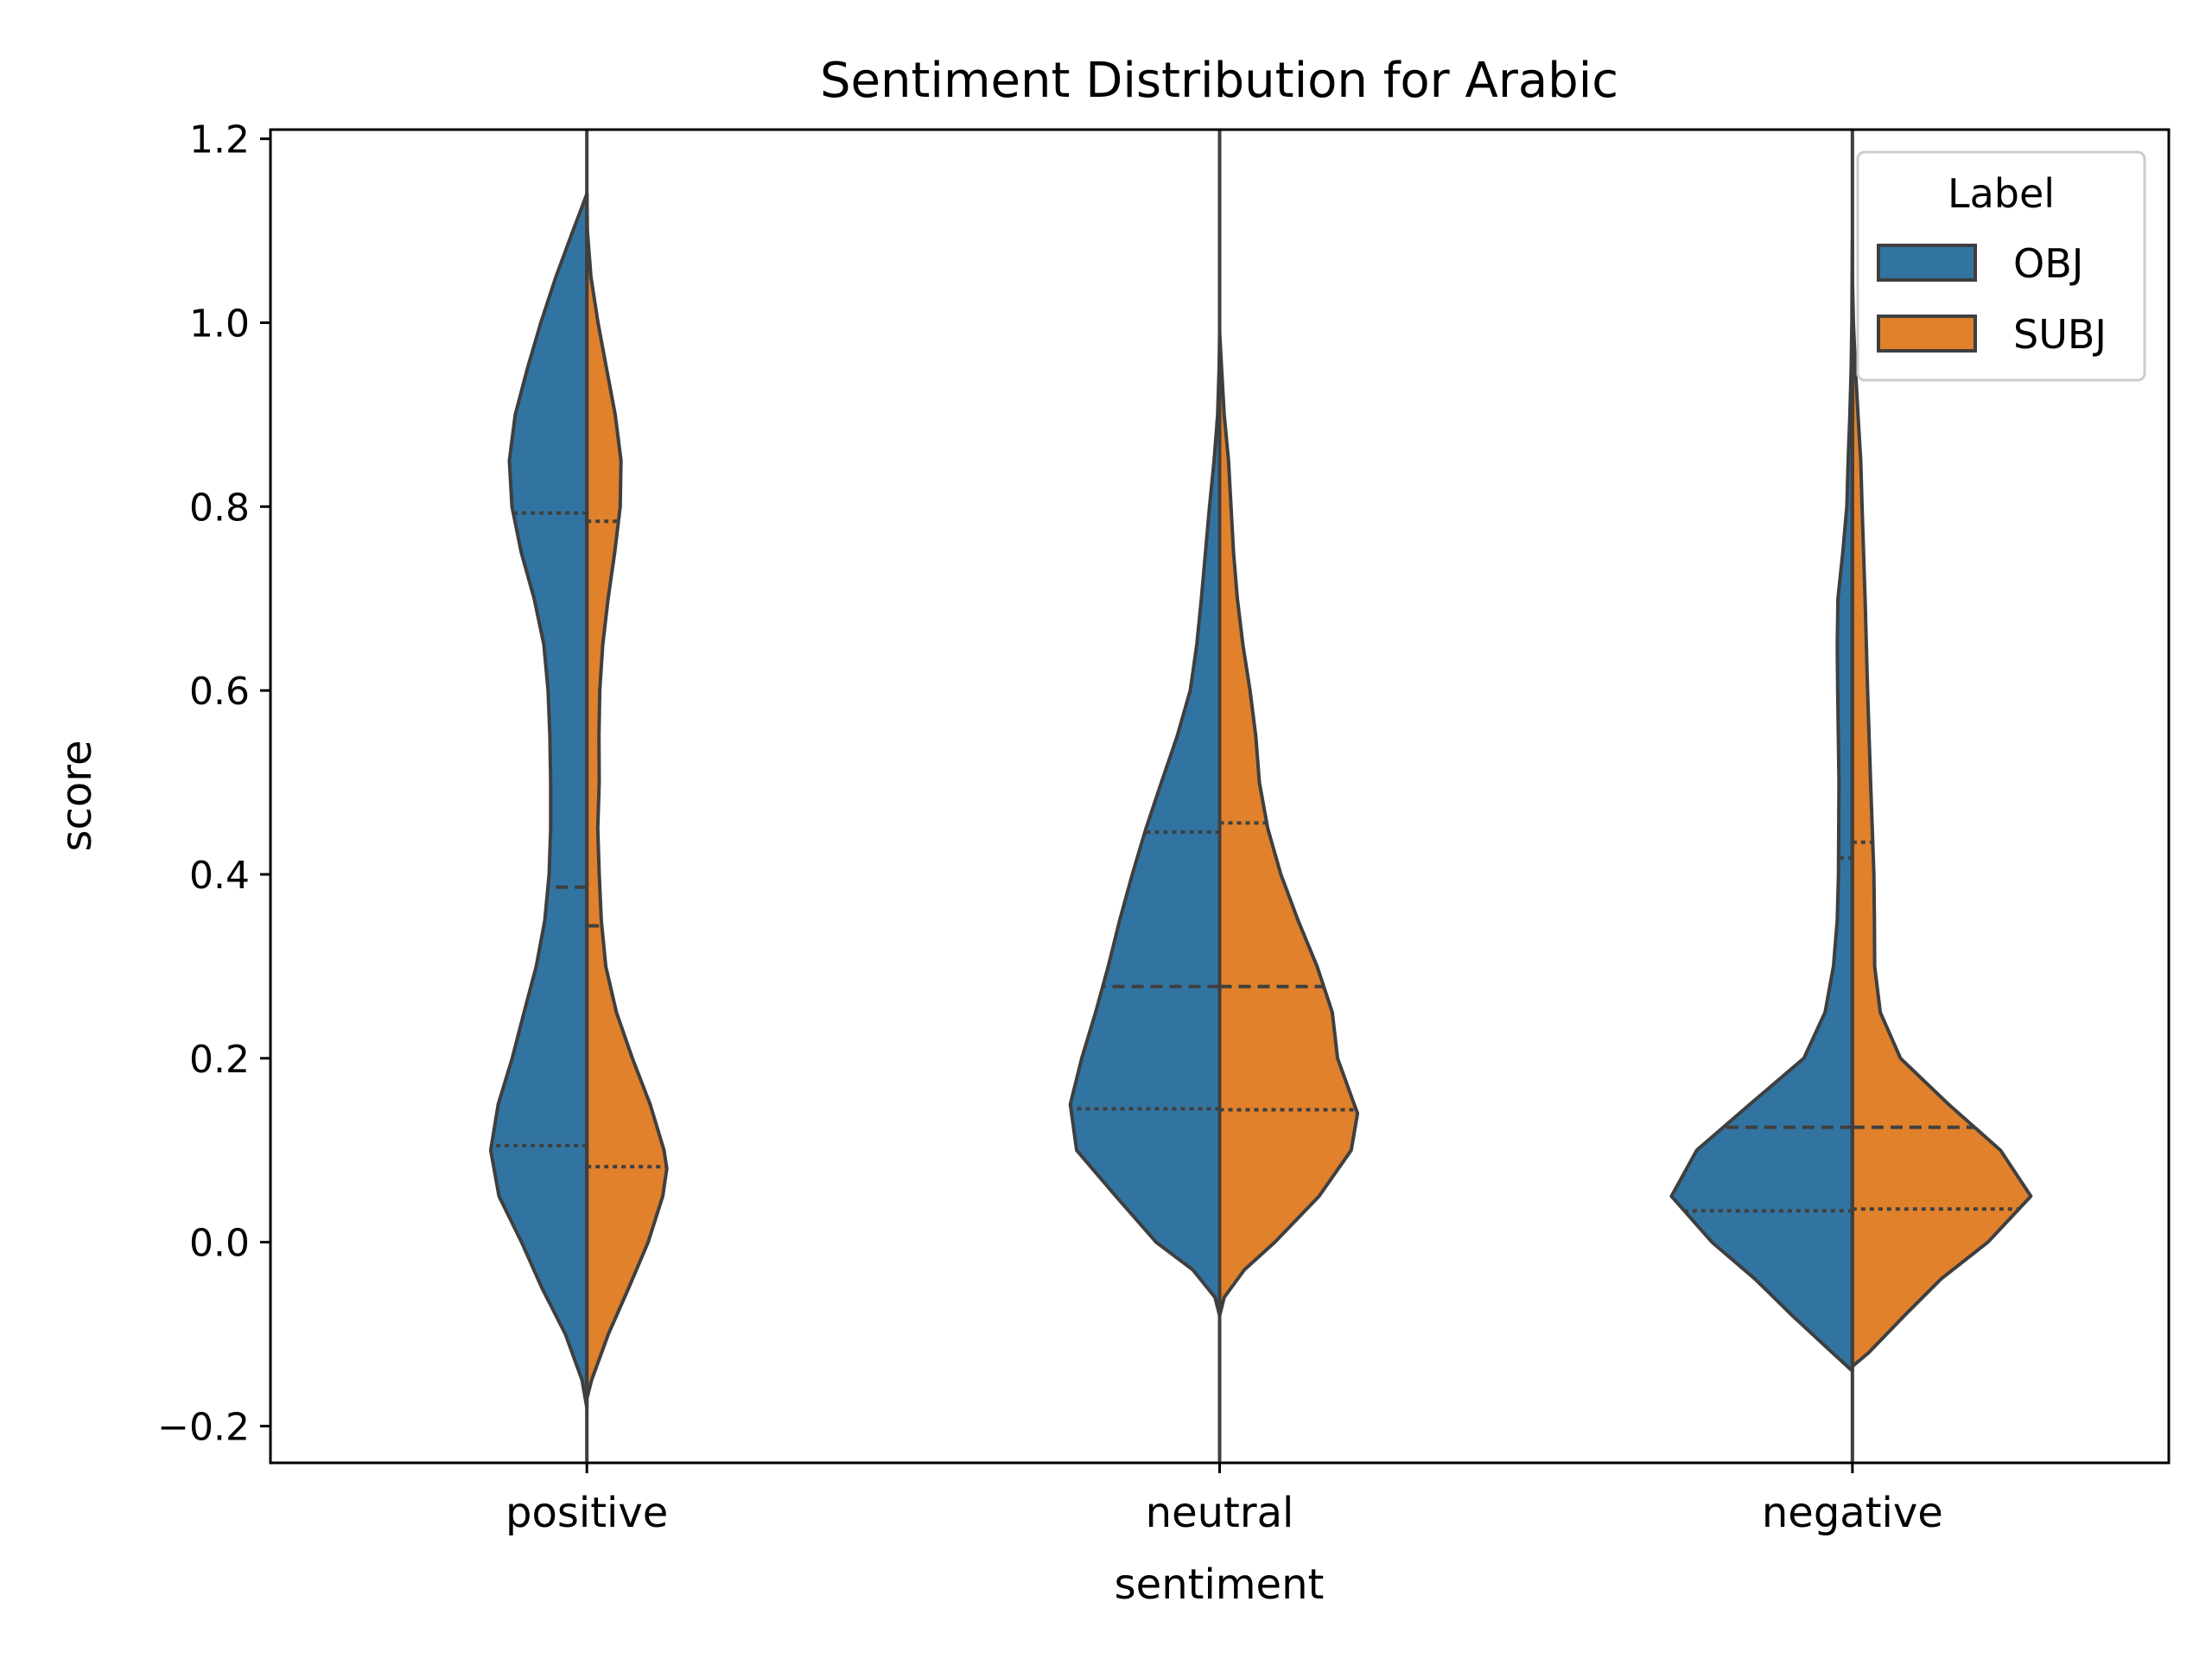  I want to click on x-axis-label: sentiment, so click(1220, 1584).